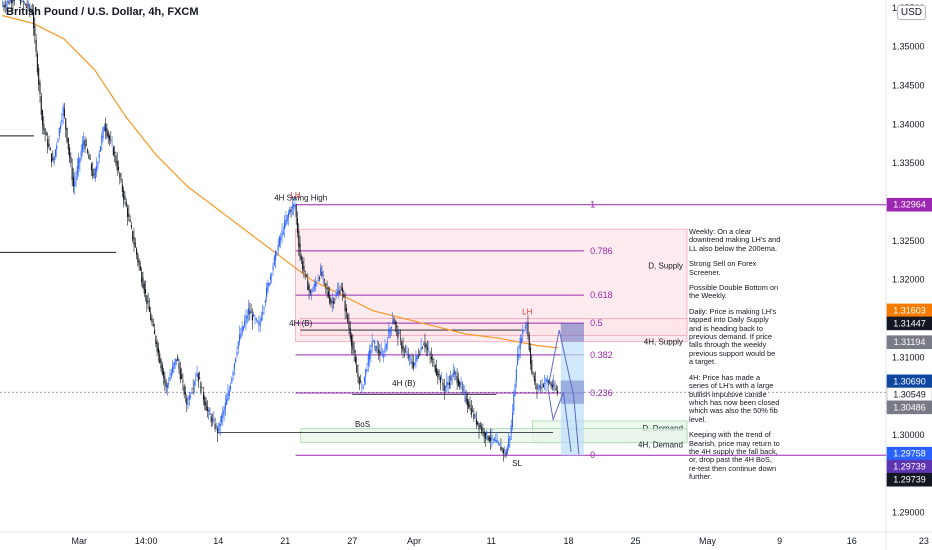 Image resolution: width=932 pixels, height=550 pixels. Describe the element at coordinates (601, 393) in the screenshot. I see `fib-label-5: 0.236` at that location.